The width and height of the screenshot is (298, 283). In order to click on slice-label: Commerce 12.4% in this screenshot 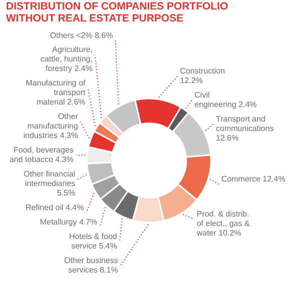, I will do `click(253, 179)`.